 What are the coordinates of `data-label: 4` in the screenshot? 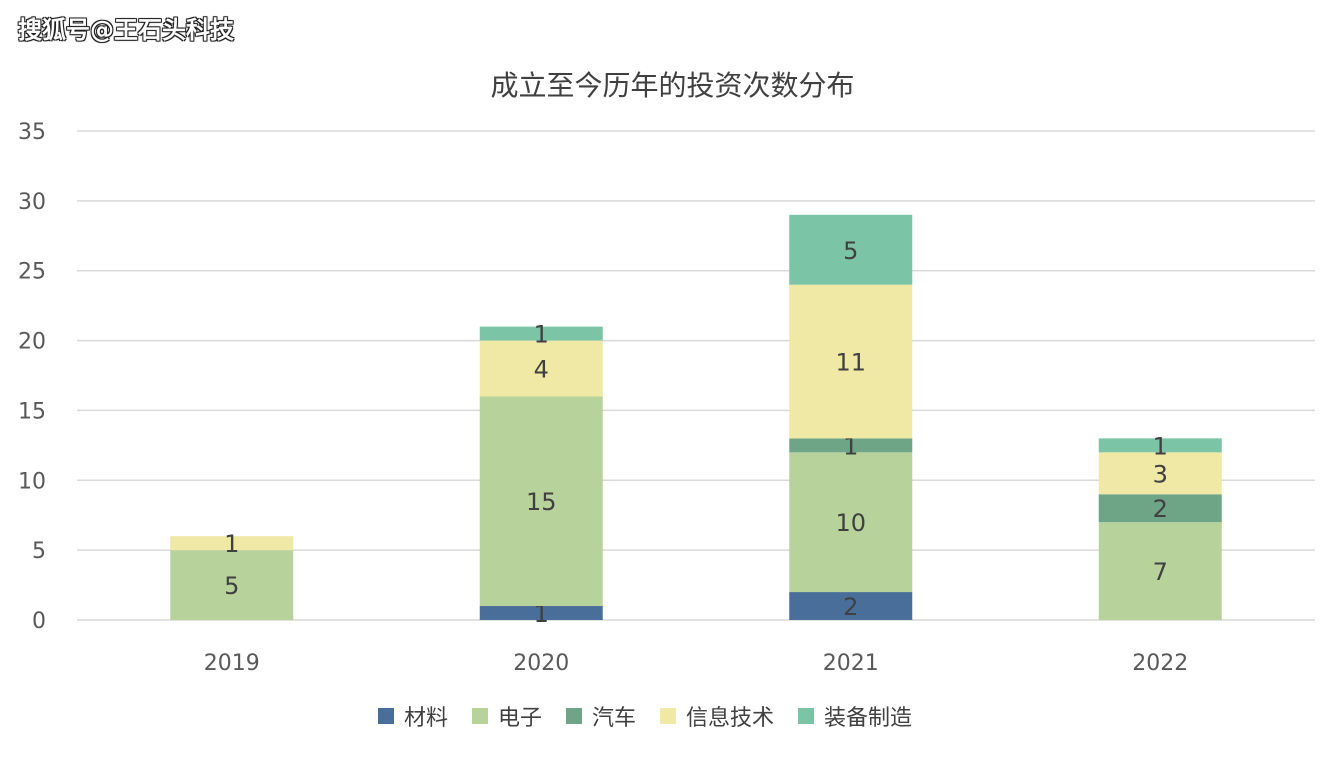 It's located at (541, 370).